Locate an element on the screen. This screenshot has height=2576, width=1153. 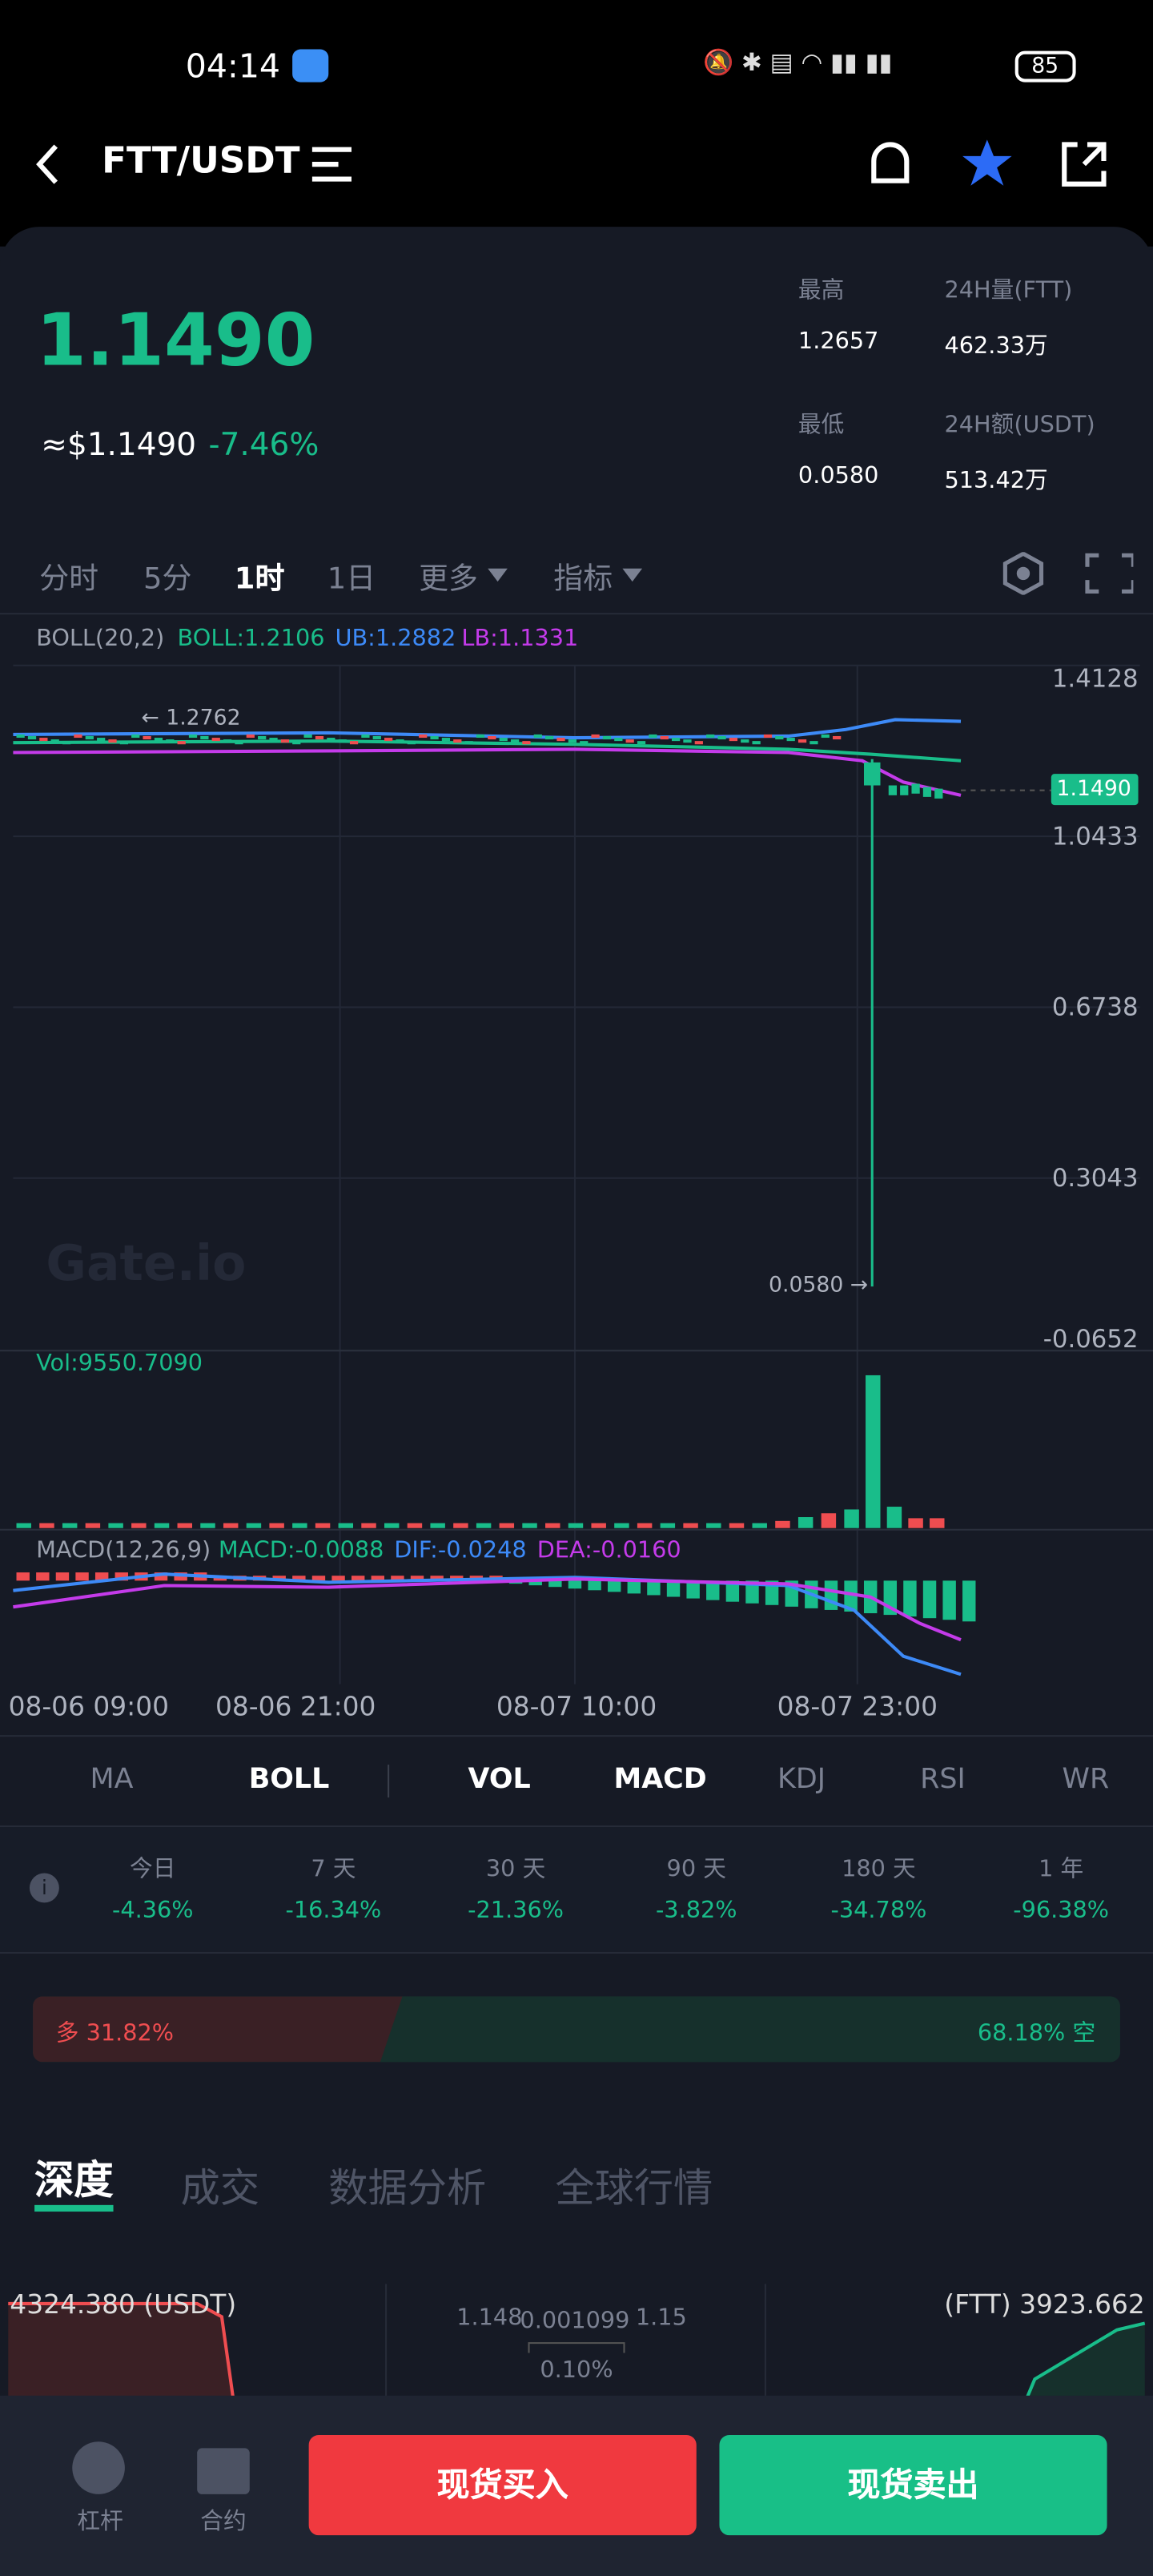
bottom-icons is located at coordinates (161, 2467).